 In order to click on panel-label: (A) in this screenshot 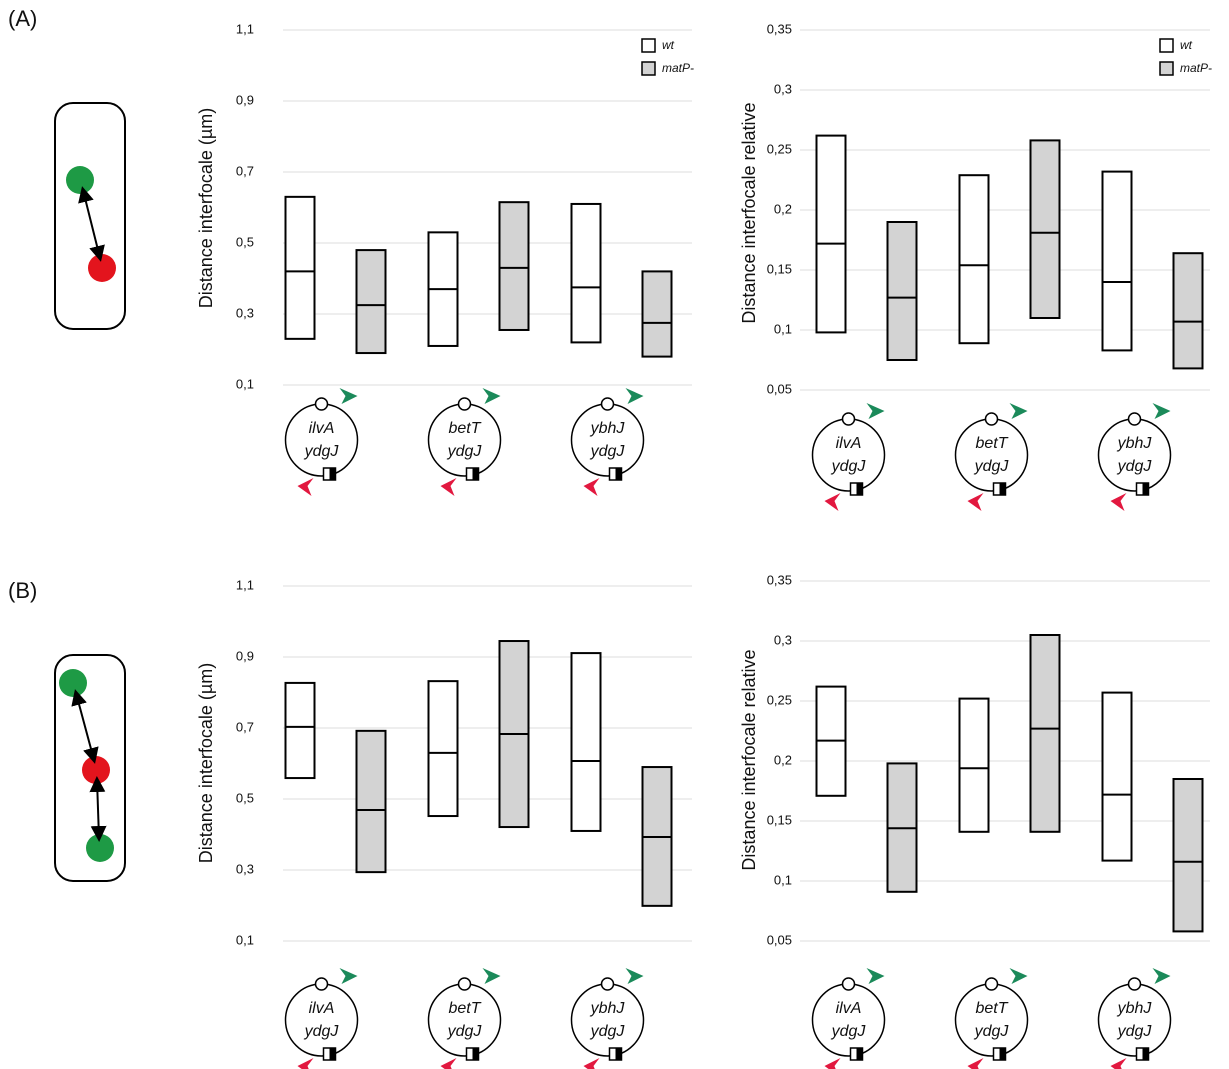, I will do `click(22, 18)`.